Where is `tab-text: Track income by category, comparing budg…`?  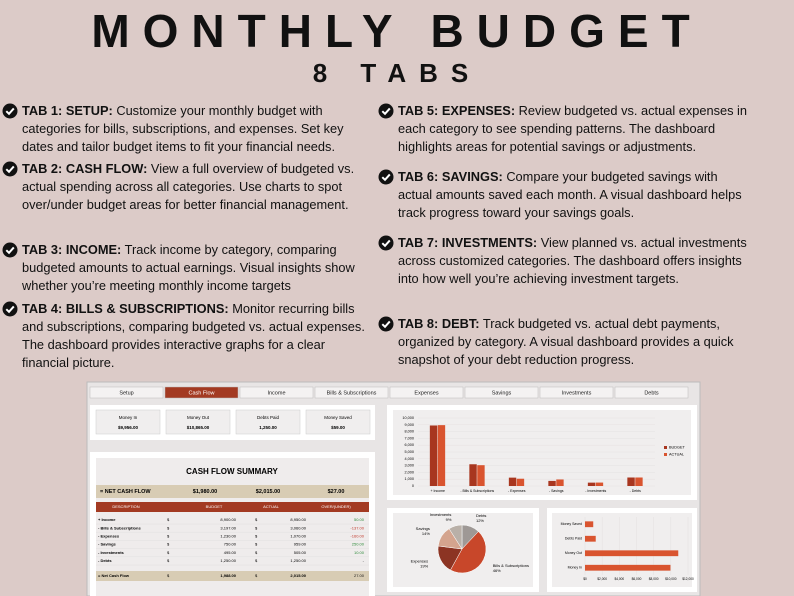 tab-text: Track income by category, comparing budg… is located at coordinates (188, 267).